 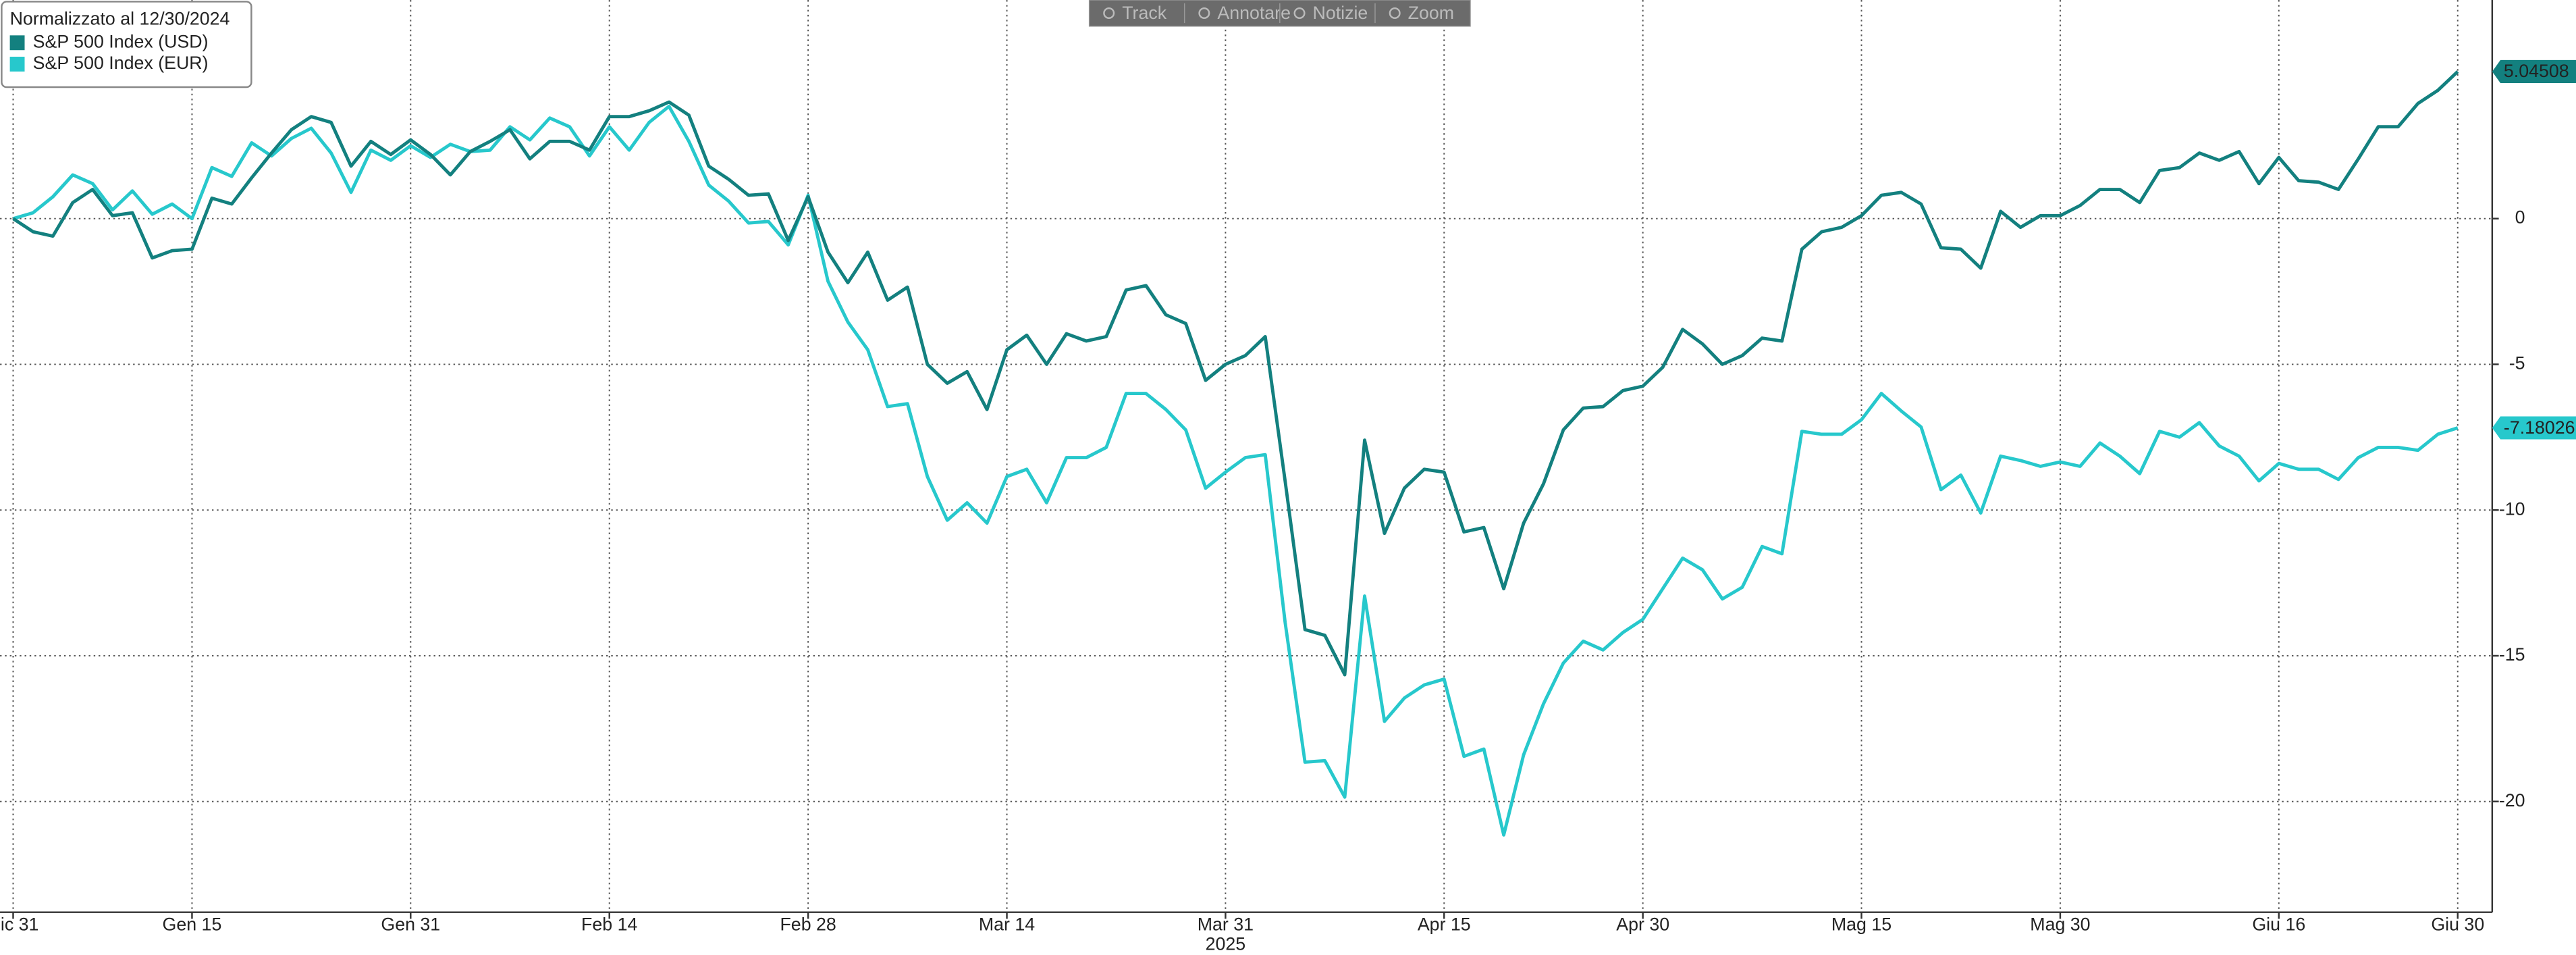 What do you see at coordinates (121, 41) in the screenshot?
I see `legend-label: S&P 500 Index (USD)` at bounding box center [121, 41].